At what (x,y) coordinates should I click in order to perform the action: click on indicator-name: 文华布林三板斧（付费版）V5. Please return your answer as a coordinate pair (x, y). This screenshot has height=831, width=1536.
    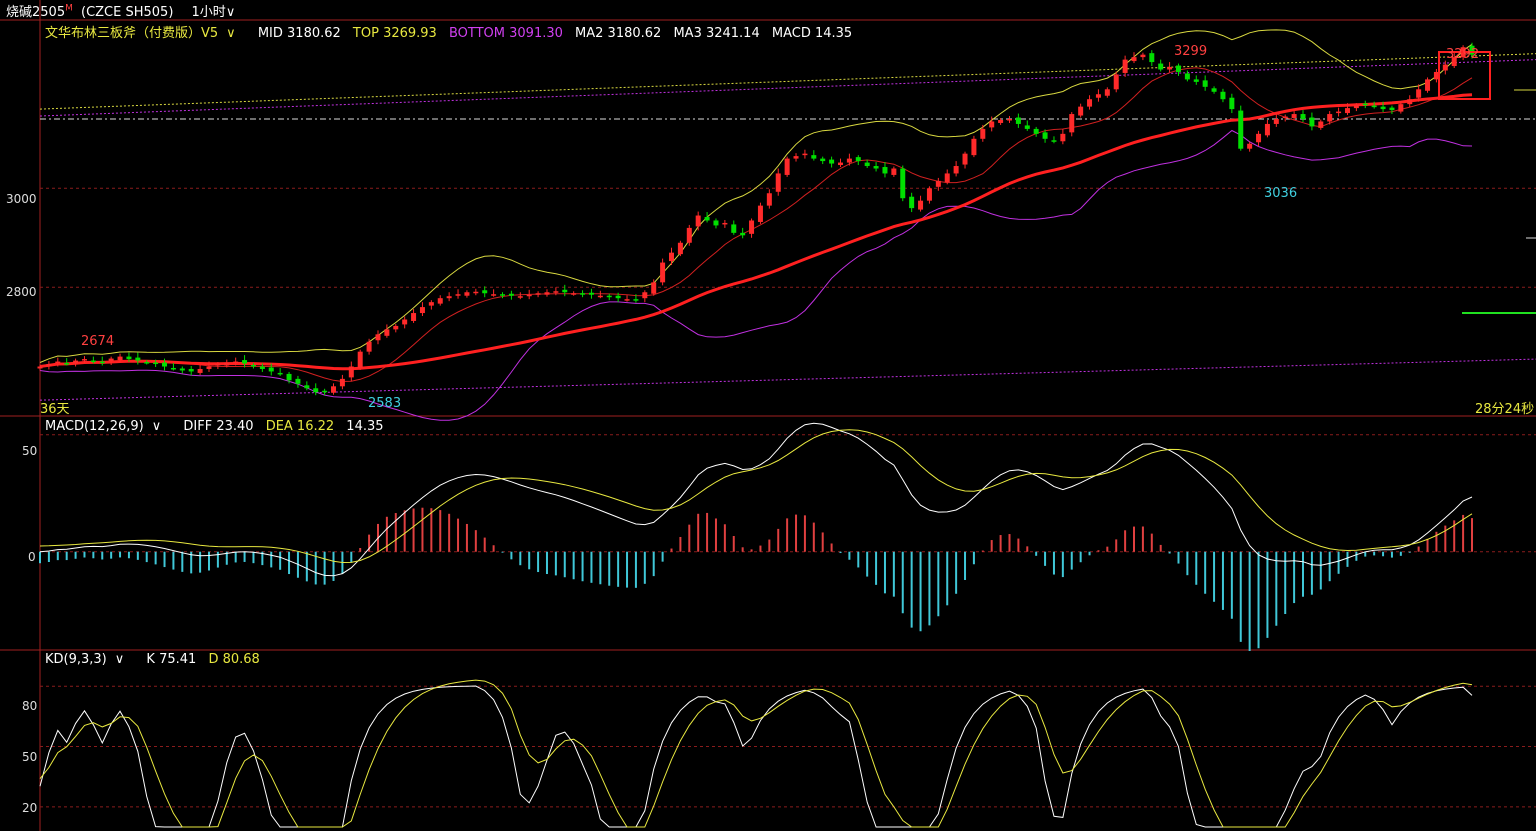
    Looking at the image, I should click on (132, 33).